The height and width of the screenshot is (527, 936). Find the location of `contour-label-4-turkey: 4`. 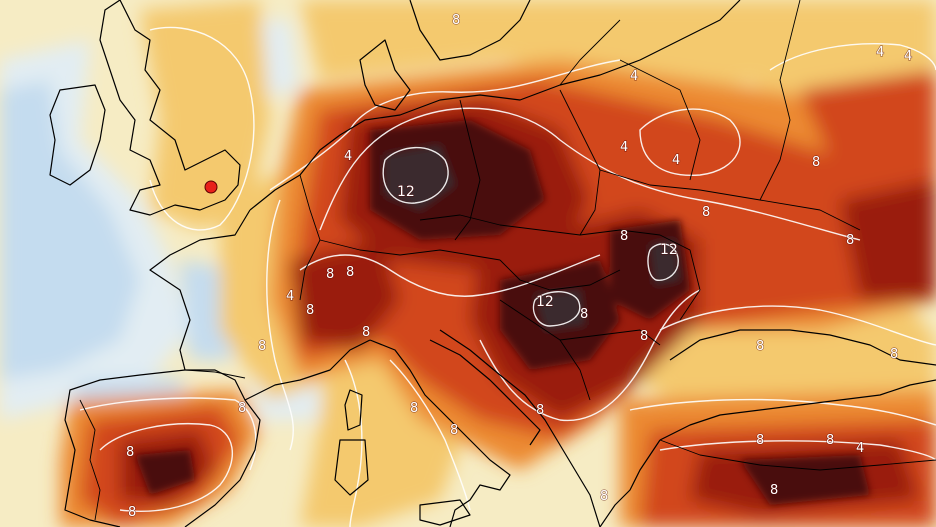

contour-label-4-turkey: 4 is located at coordinates (860, 448).